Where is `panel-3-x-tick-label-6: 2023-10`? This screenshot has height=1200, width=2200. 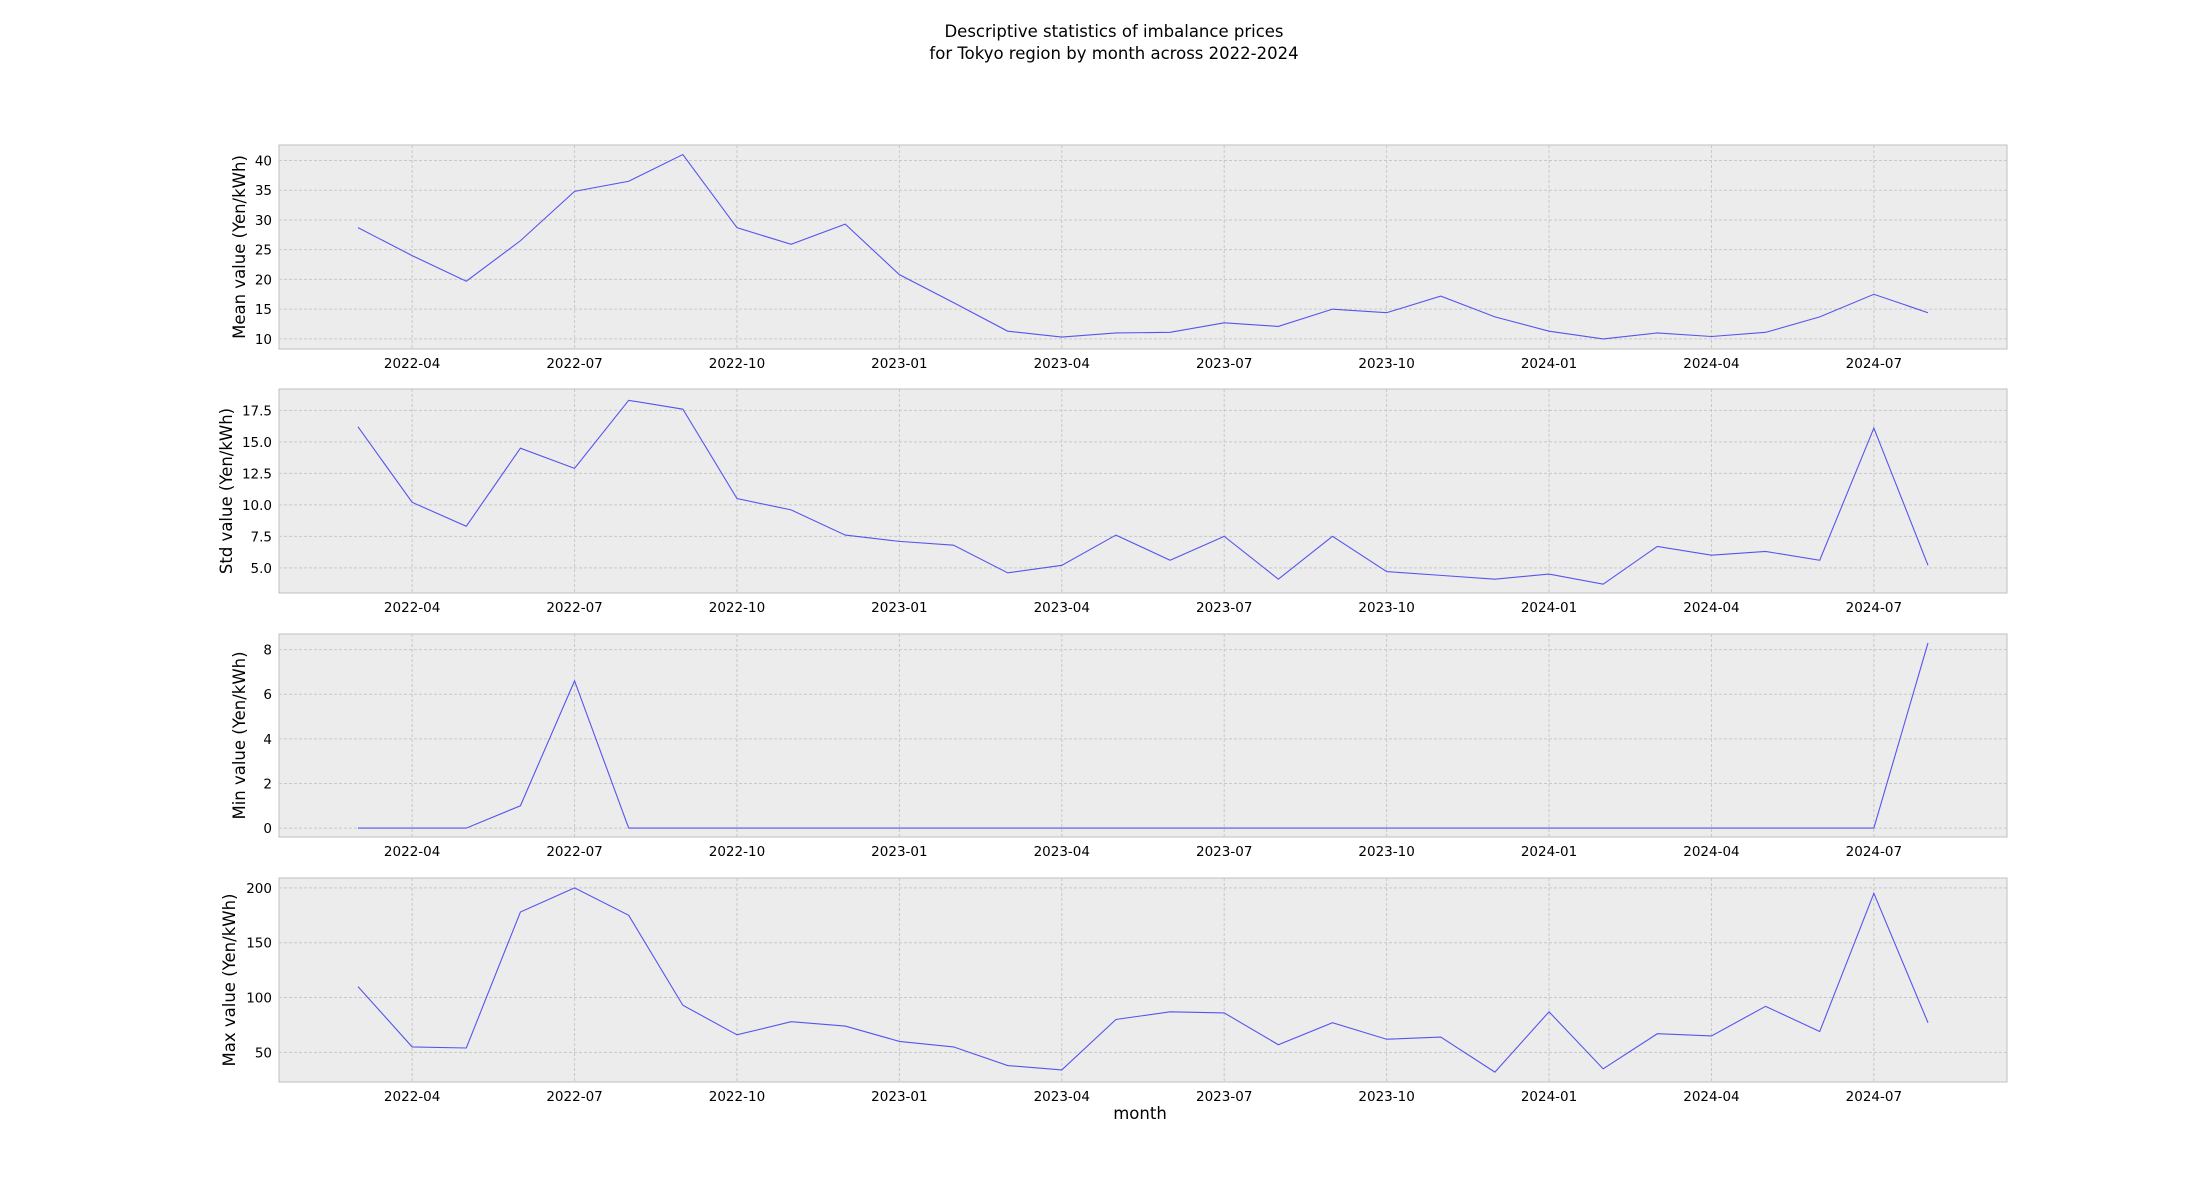
panel-3-x-tick-label-6: 2023-10 is located at coordinates (1386, 1097).